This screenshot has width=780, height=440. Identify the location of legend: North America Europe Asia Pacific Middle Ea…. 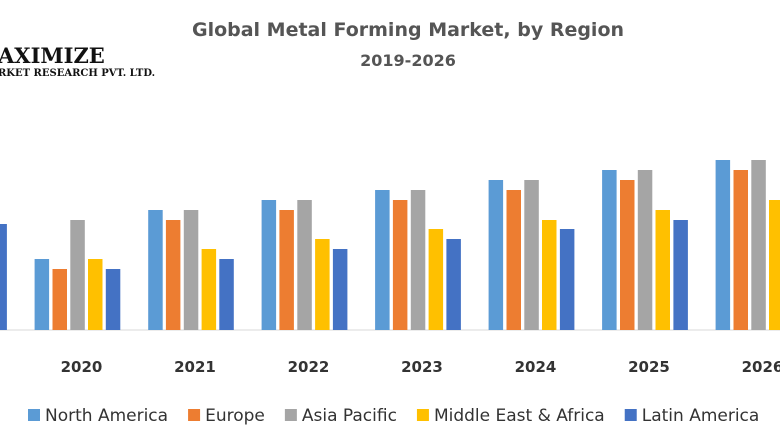
(393, 416).